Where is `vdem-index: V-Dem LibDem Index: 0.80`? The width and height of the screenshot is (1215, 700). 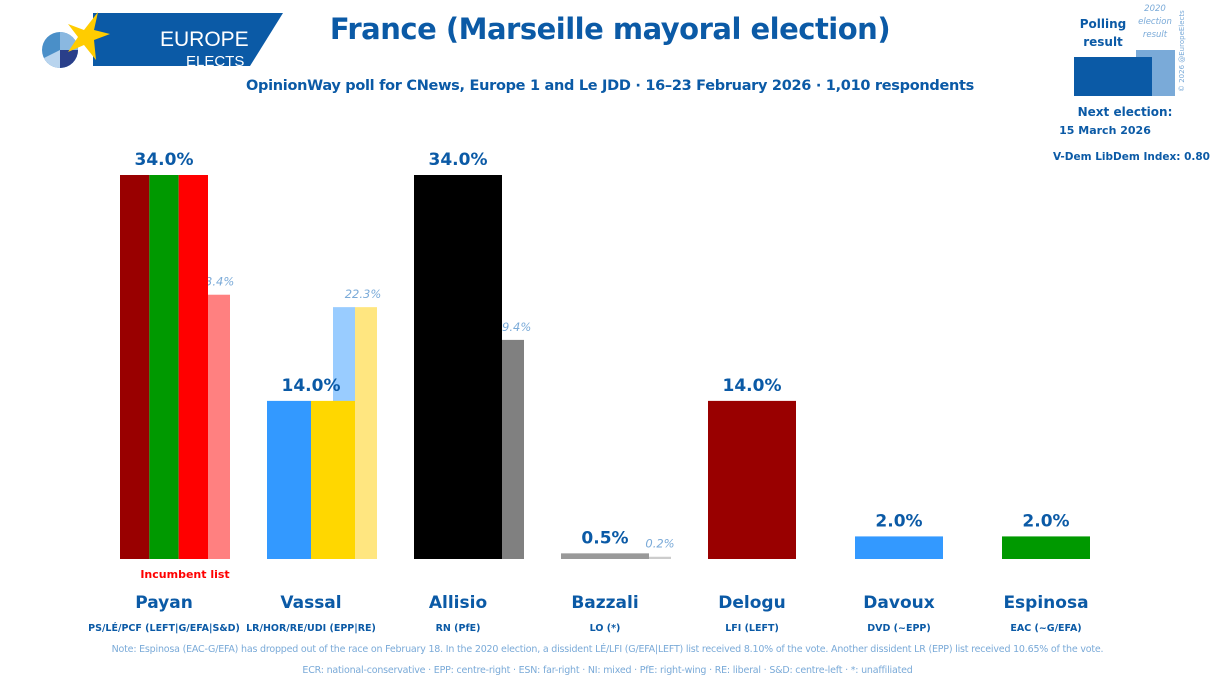
vdem-index: V-Dem LibDem Index: 0.80 is located at coordinates (1131, 157).